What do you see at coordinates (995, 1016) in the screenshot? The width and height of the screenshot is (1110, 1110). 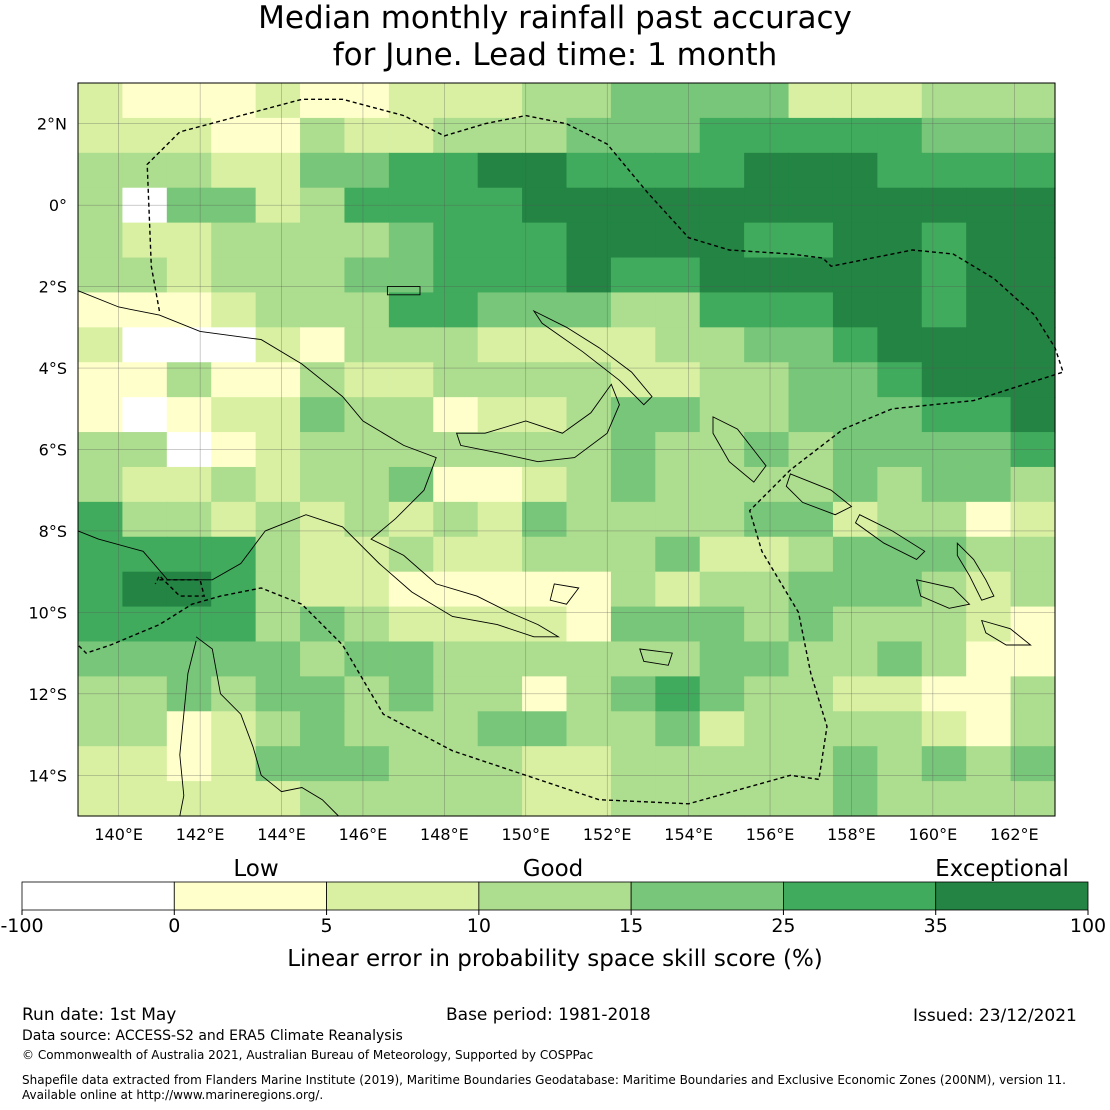 I see `issued-date: Issued: 23/12/2021` at bounding box center [995, 1016].